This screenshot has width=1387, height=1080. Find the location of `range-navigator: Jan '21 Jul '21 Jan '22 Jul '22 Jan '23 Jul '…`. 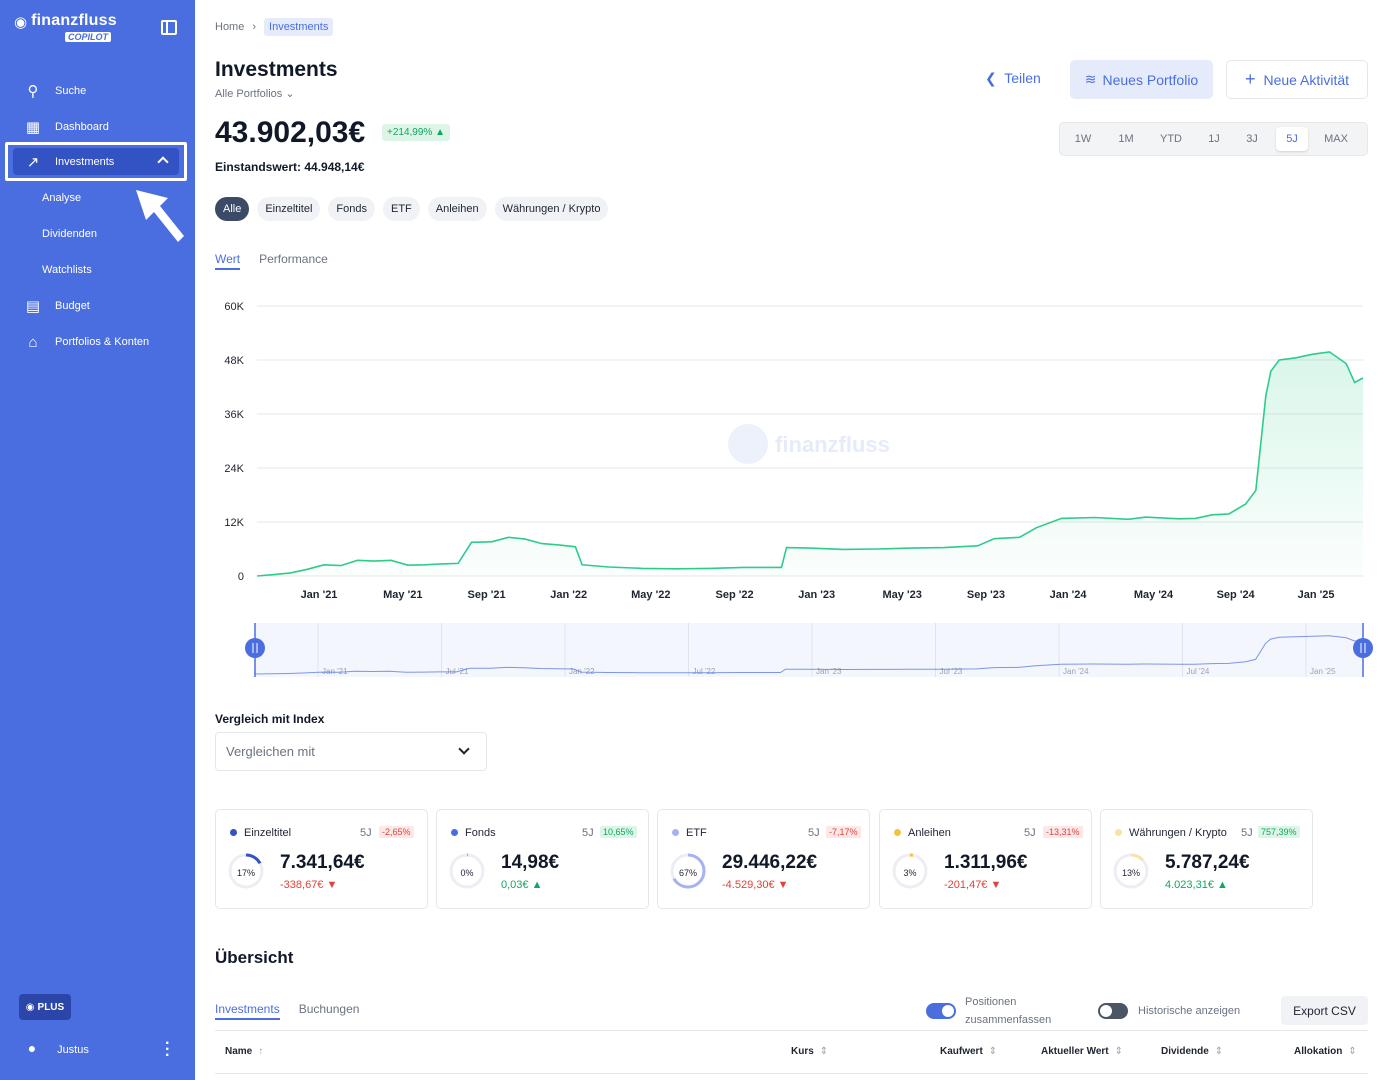

range-navigator: Jan '21 Jul '21 Jan '22 Jul '22 Jan '23 Jul '… is located at coordinates (809, 650).